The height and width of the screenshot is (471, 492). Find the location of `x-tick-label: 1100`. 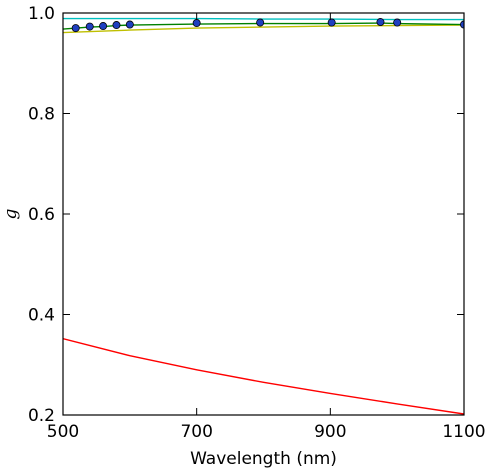

x-tick-label: 1100 is located at coordinates (463, 432).